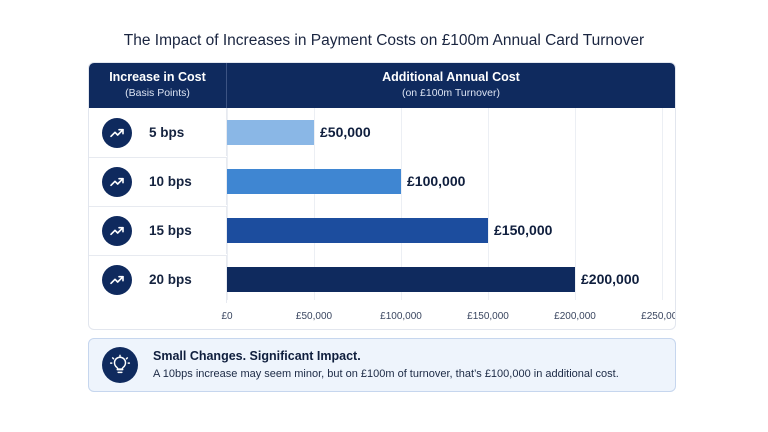 This screenshot has width=768, height=432. I want to click on row-label-cell: 20 bps, so click(158, 279).